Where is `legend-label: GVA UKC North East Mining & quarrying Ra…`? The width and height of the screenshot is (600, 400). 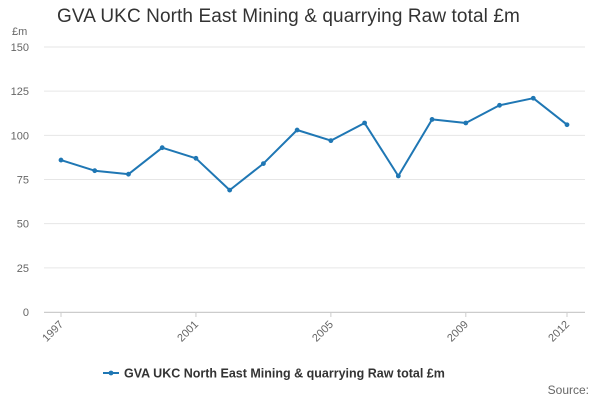 legend-label: GVA UKC North East Mining & quarrying Ra… is located at coordinates (284, 374).